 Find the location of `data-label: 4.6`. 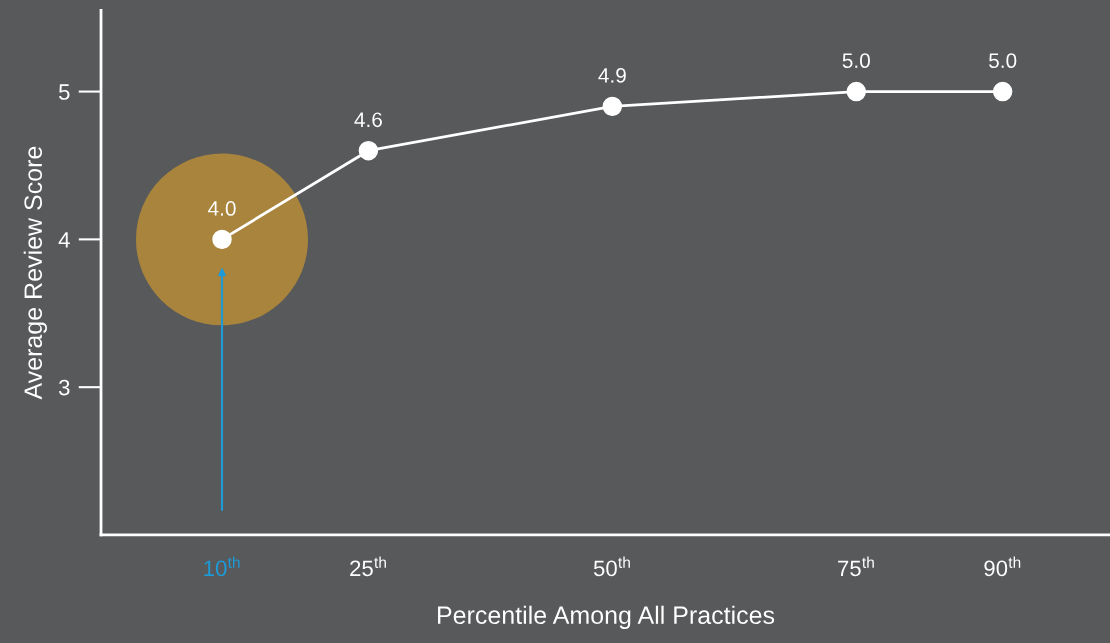

data-label: 4.6 is located at coordinates (368, 120).